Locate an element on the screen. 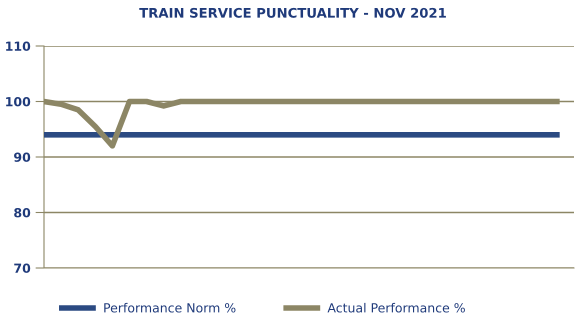  y-tick-label: 70 is located at coordinates (22, 268).